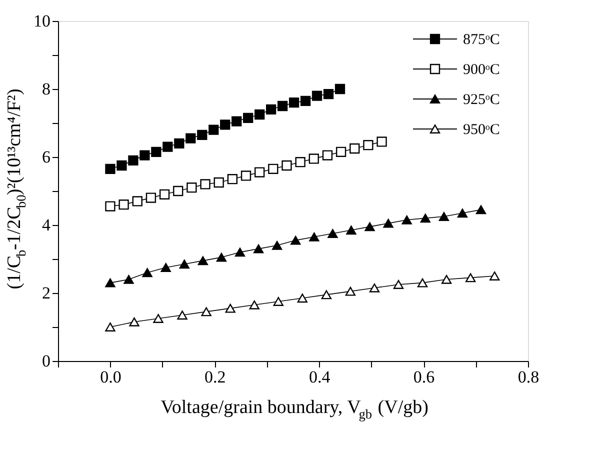  Describe the element at coordinates (481, 70) in the screenshot. I see `legend-label: 900ᵒC` at that location.